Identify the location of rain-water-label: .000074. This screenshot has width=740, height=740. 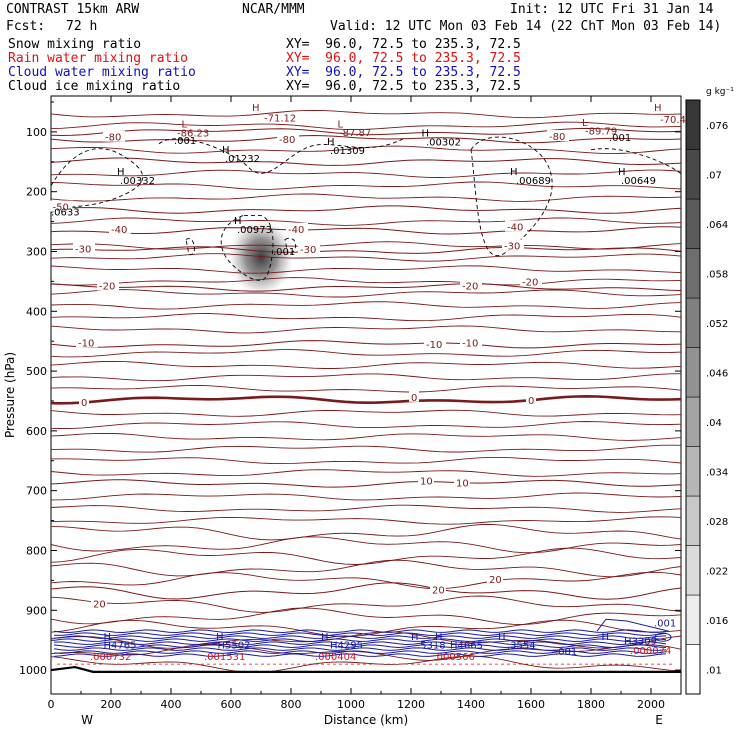
(650, 651).